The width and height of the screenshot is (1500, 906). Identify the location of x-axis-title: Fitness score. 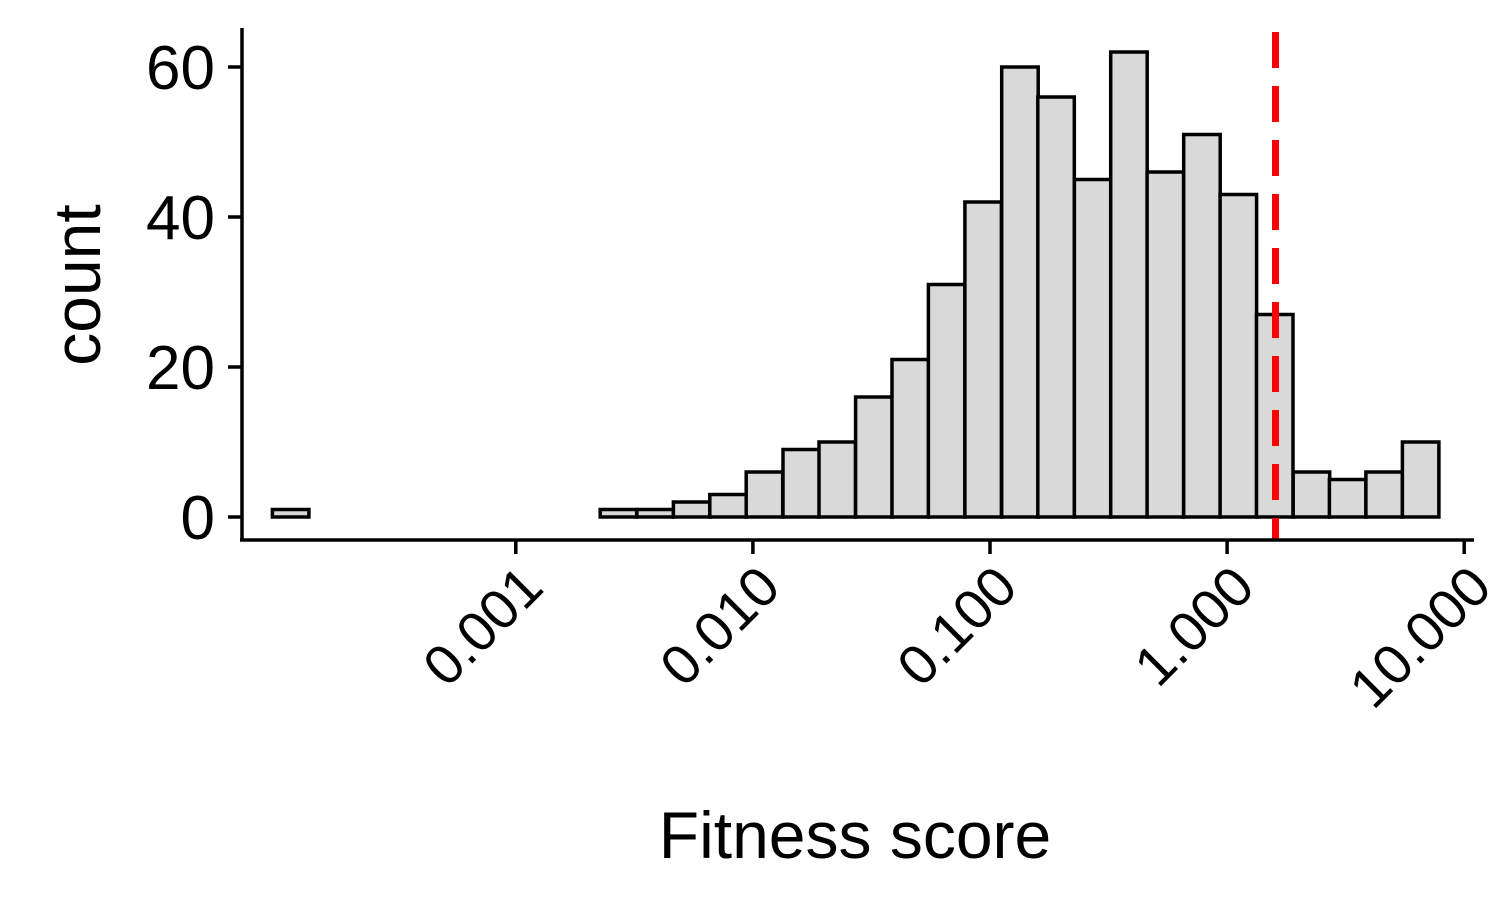
(855, 835).